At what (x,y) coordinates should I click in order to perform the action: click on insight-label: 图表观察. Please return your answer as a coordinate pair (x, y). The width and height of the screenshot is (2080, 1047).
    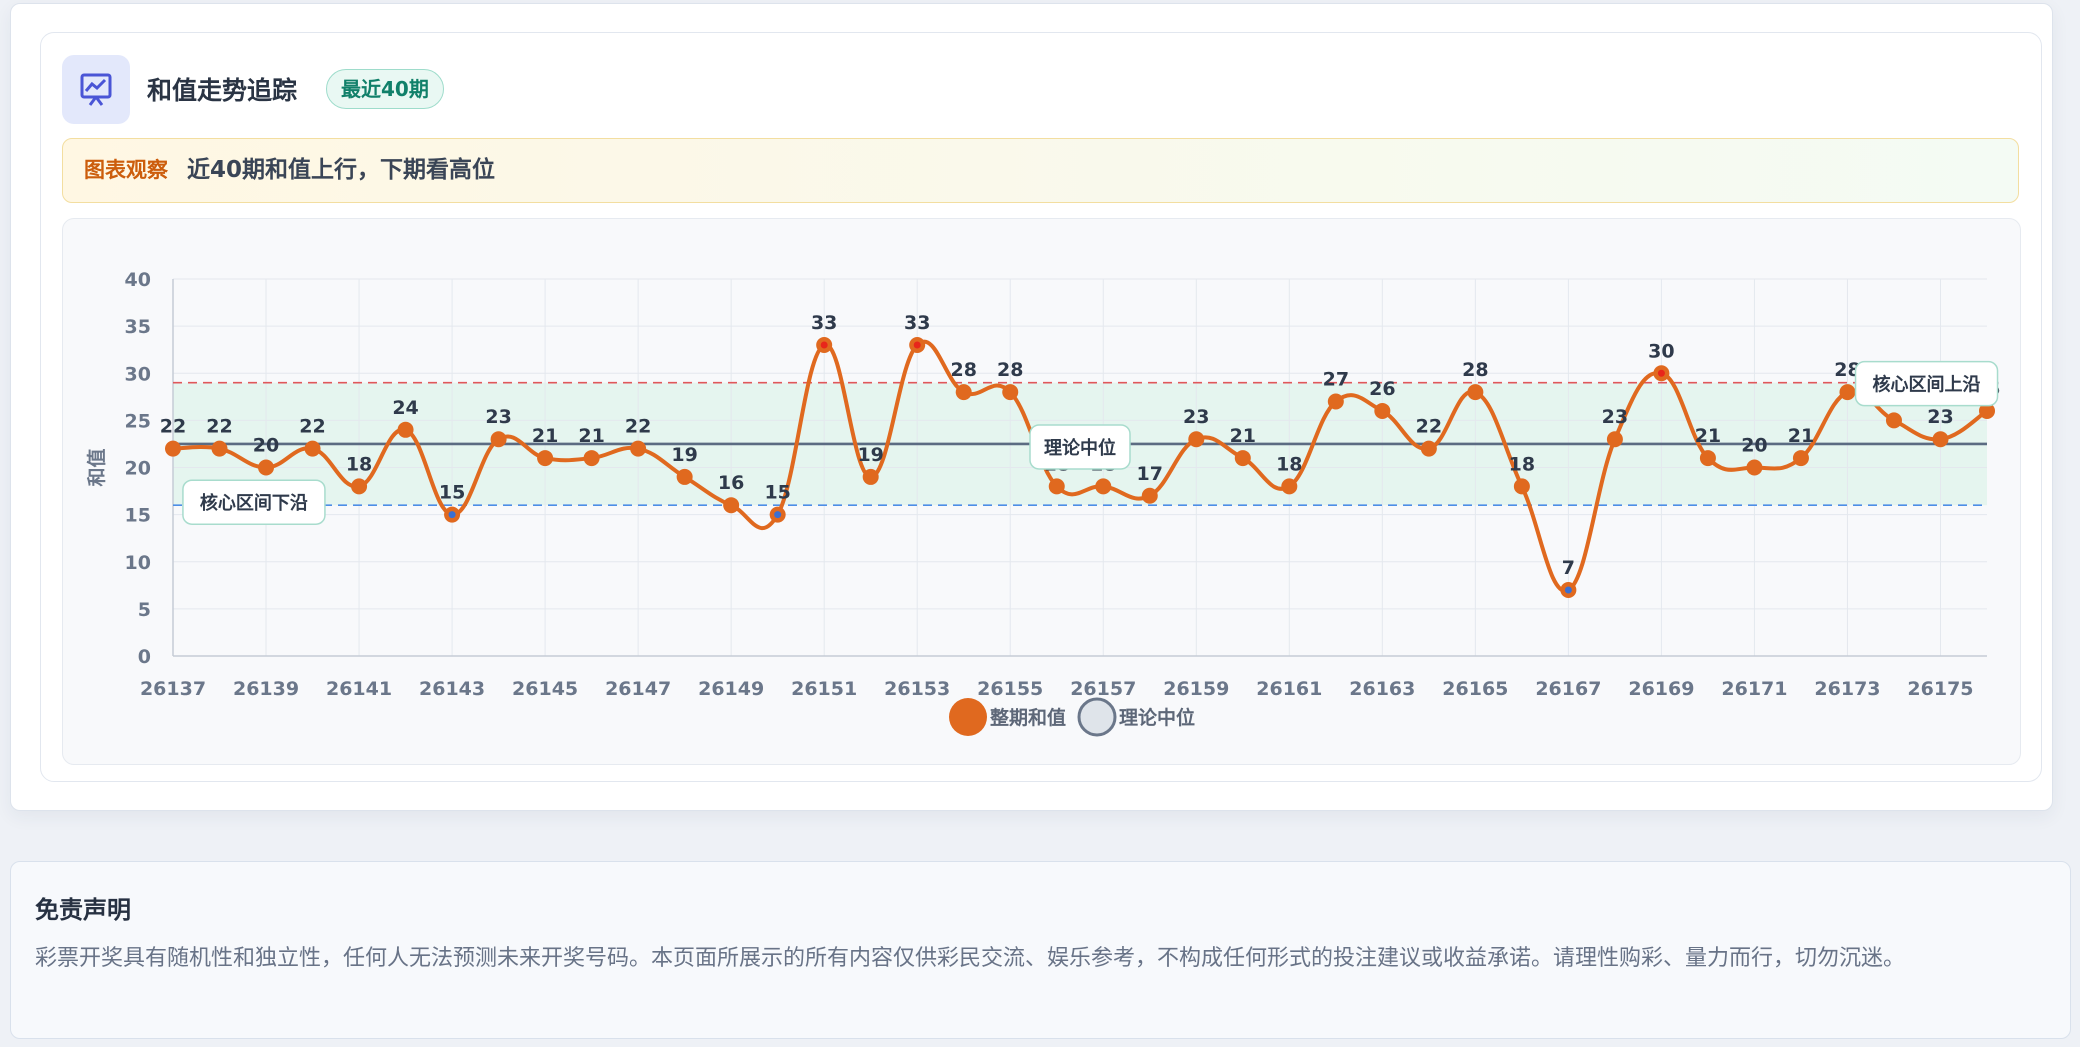
    Looking at the image, I should click on (126, 170).